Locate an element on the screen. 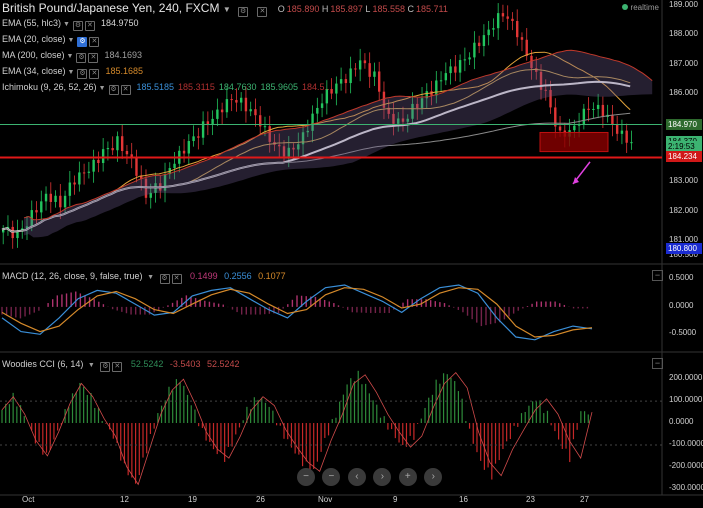  realtime-badge: realtime is located at coordinates (640, 7).